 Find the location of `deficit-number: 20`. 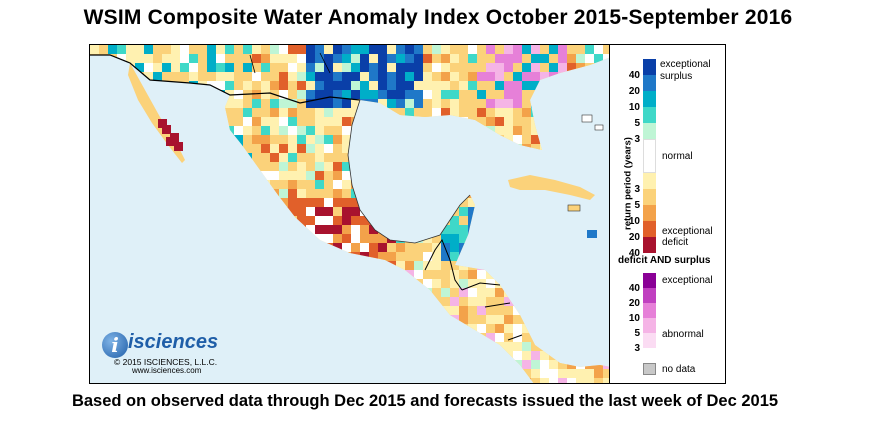

deficit-number: 20 is located at coordinates (634, 237).